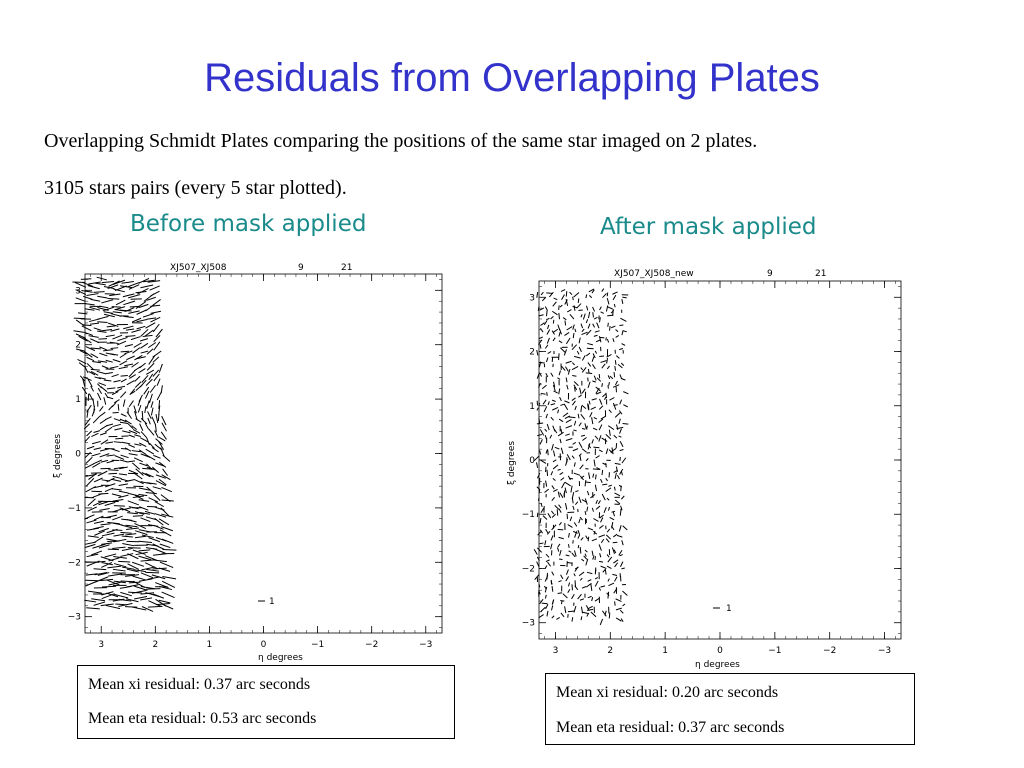 This screenshot has height=768, width=1024. Describe the element at coordinates (371, 645) in the screenshot. I see `x-tick-label: −2` at that location.